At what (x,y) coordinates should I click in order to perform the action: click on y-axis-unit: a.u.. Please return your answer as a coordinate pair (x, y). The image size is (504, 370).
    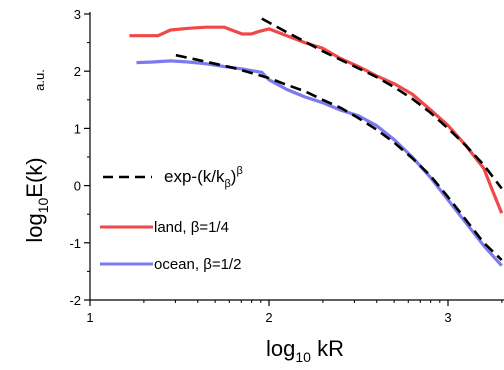
    Looking at the image, I should click on (39, 80).